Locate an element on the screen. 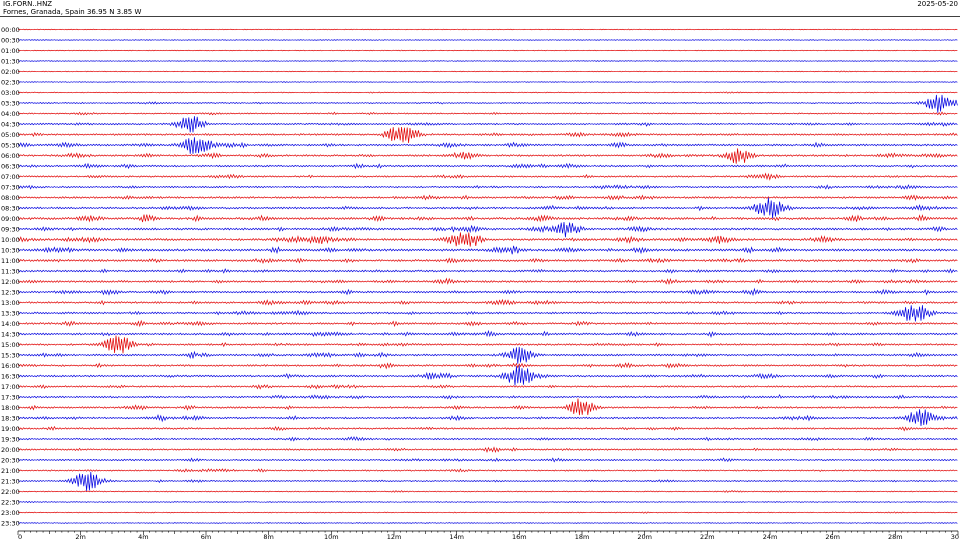 This screenshot has width=960, height=540. row-label: 11:30 is located at coordinates (10, 271).